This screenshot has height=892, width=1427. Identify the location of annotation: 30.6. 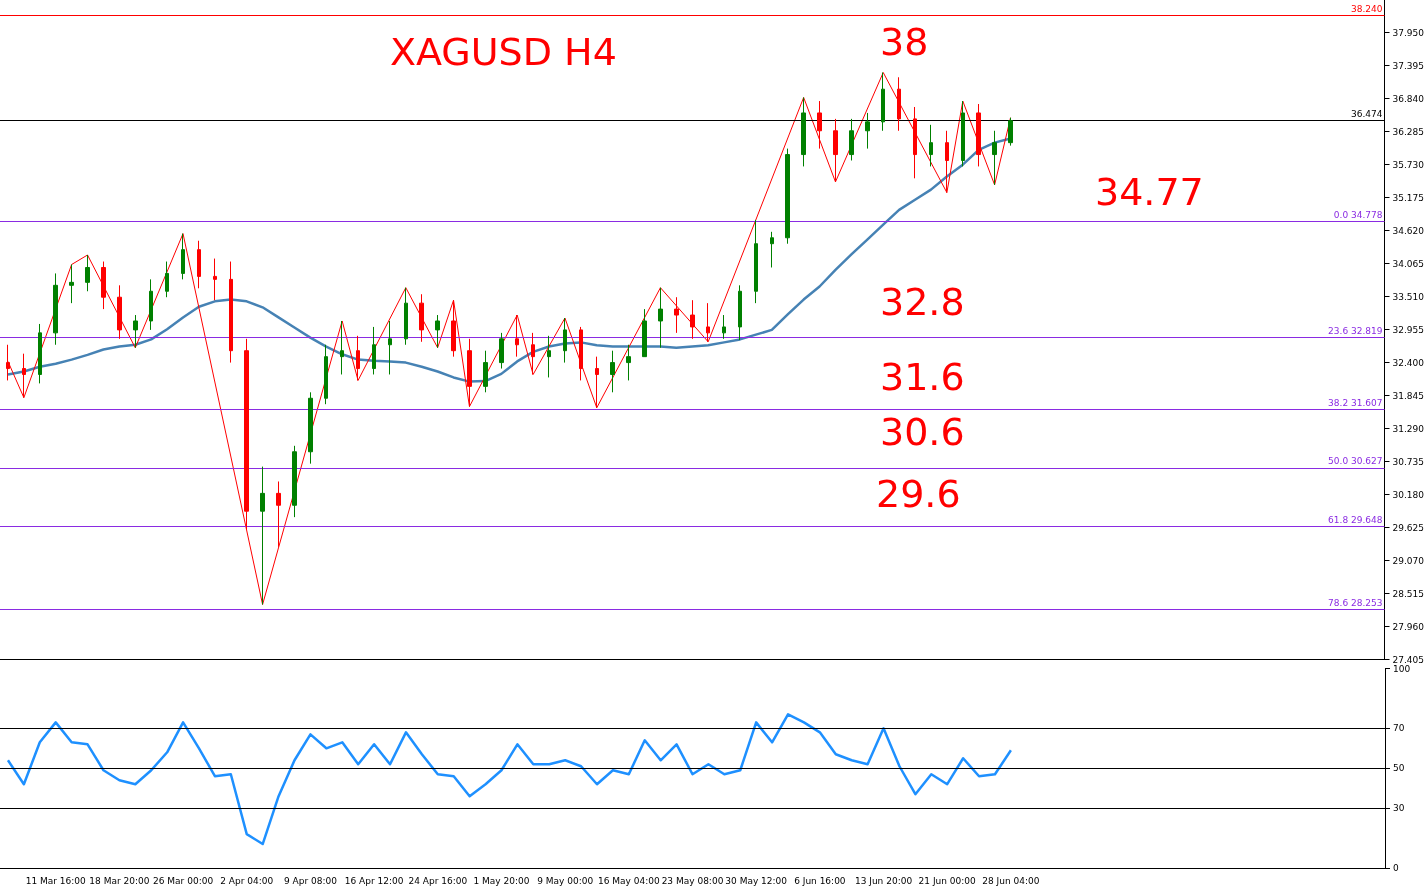
(922, 432).